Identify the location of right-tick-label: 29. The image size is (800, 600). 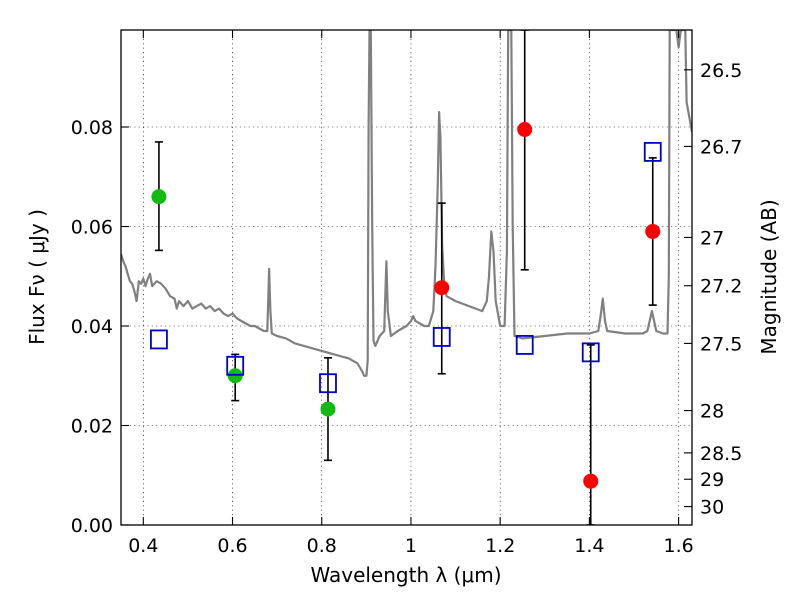
(712, 480).